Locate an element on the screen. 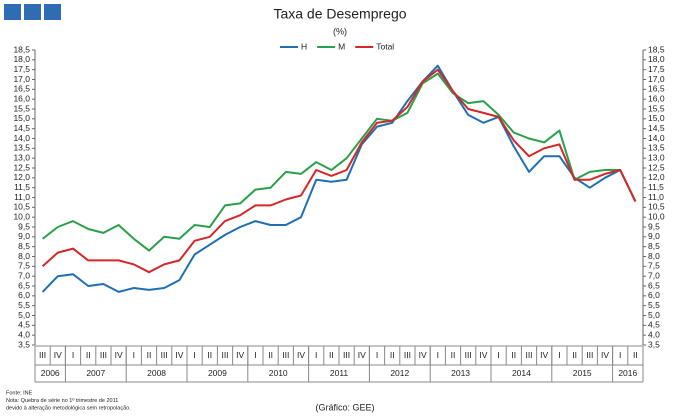  y2-tick-label: 14,5 is located at coordinates (656, 128).